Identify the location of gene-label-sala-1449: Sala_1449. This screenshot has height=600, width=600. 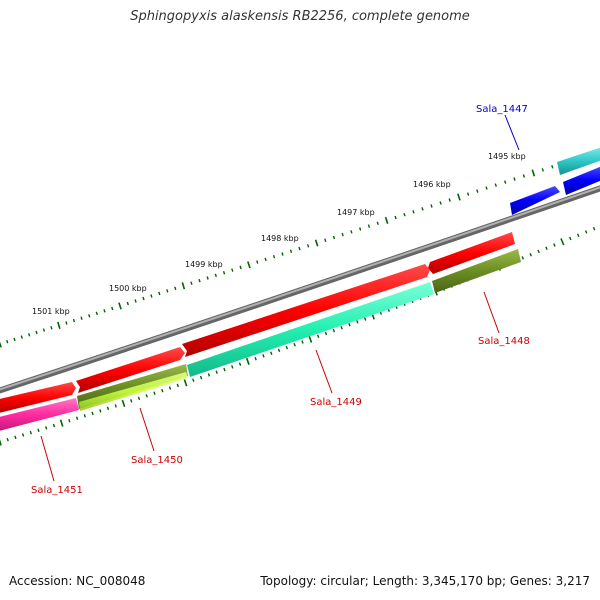
(336, 402).